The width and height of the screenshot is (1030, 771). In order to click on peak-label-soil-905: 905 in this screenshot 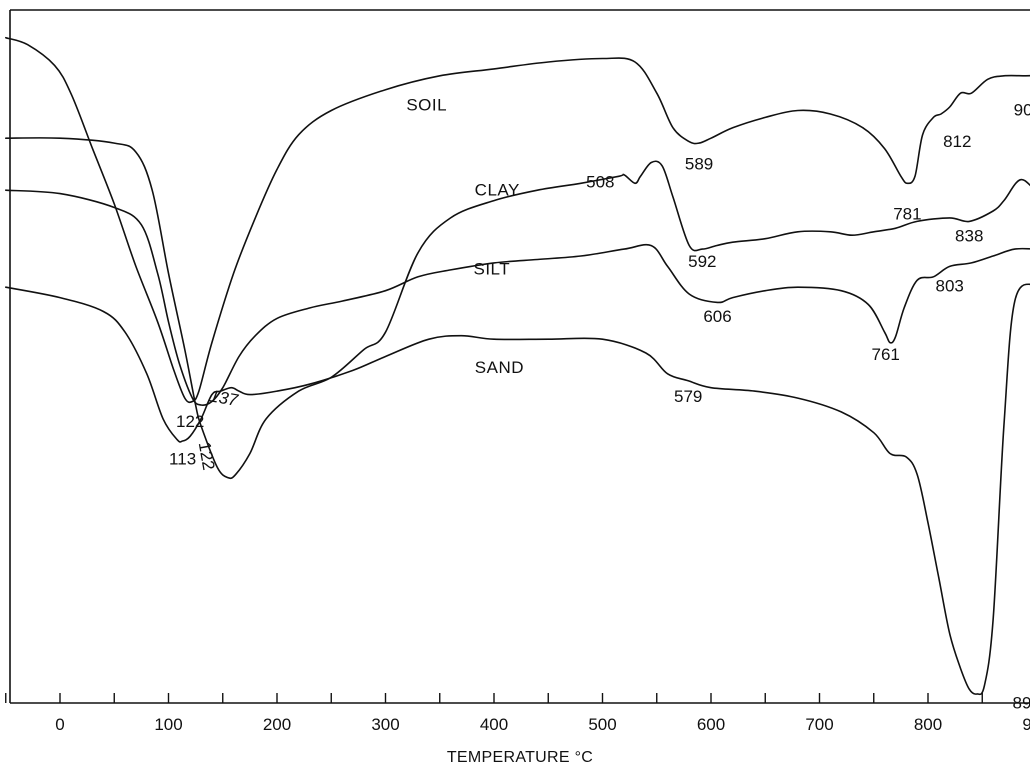, I will do `click(1022, 109)`.